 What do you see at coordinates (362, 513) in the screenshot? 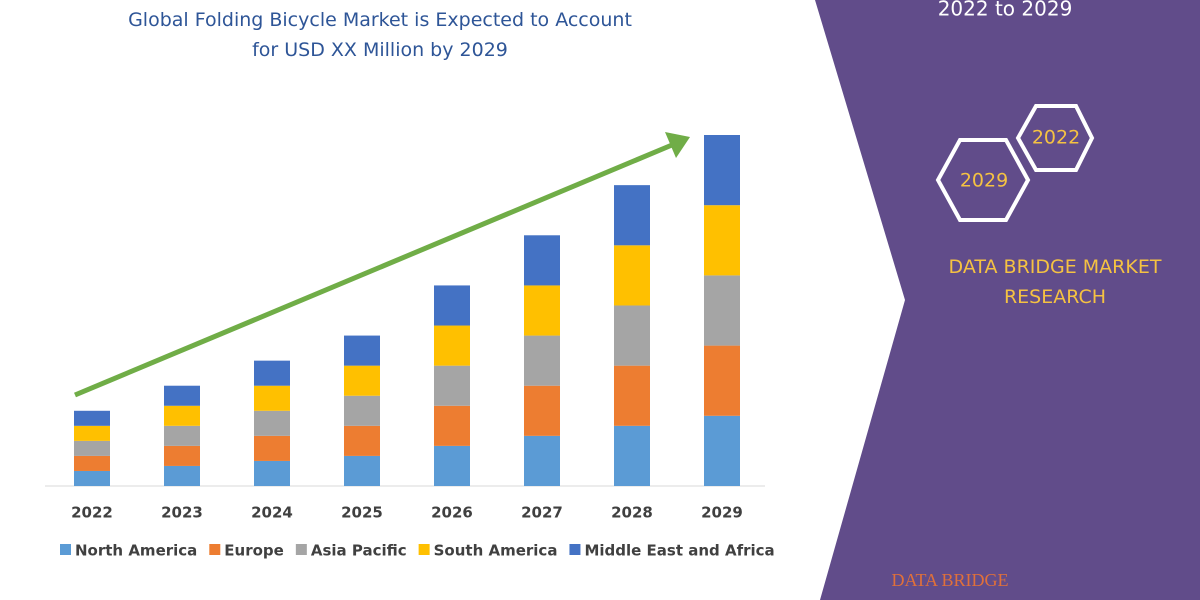
I see `x-tick-label: 2025` at bounding box center [362, 513].